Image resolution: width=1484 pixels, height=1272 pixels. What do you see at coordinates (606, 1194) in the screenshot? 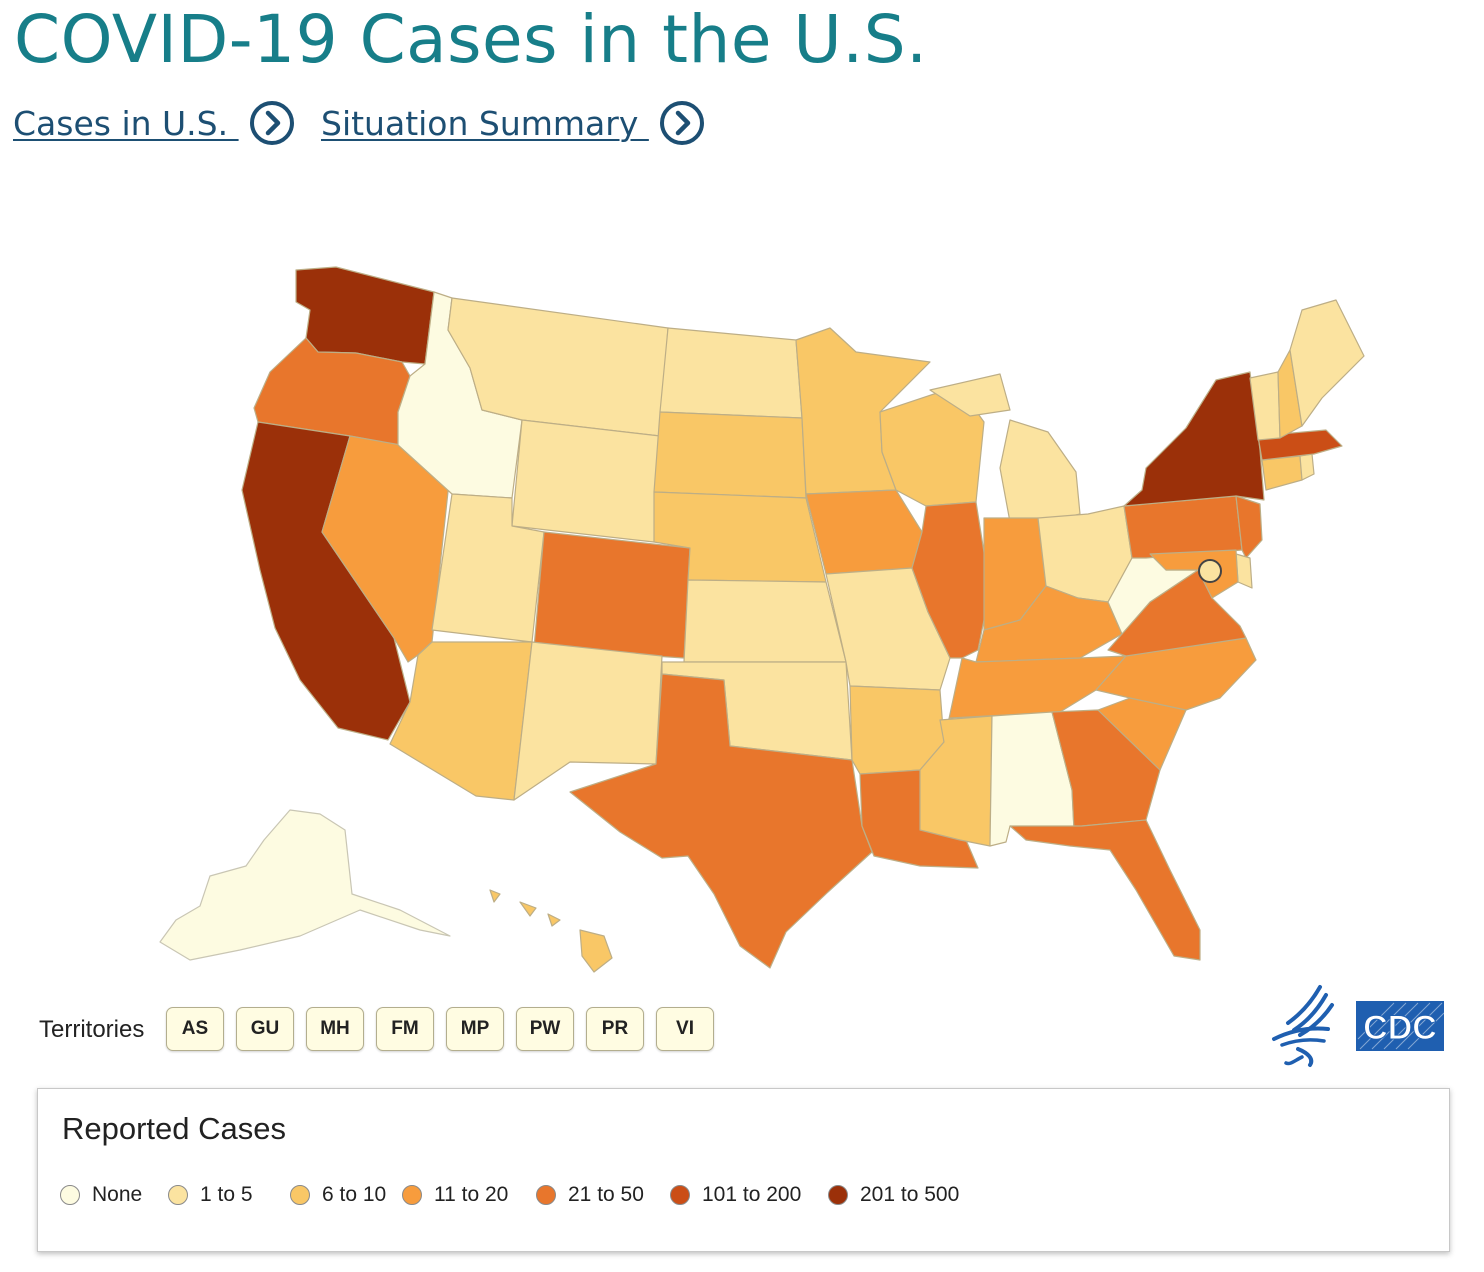
I see `legend-label: 21 to 50` at bounding box center [606, 1194].